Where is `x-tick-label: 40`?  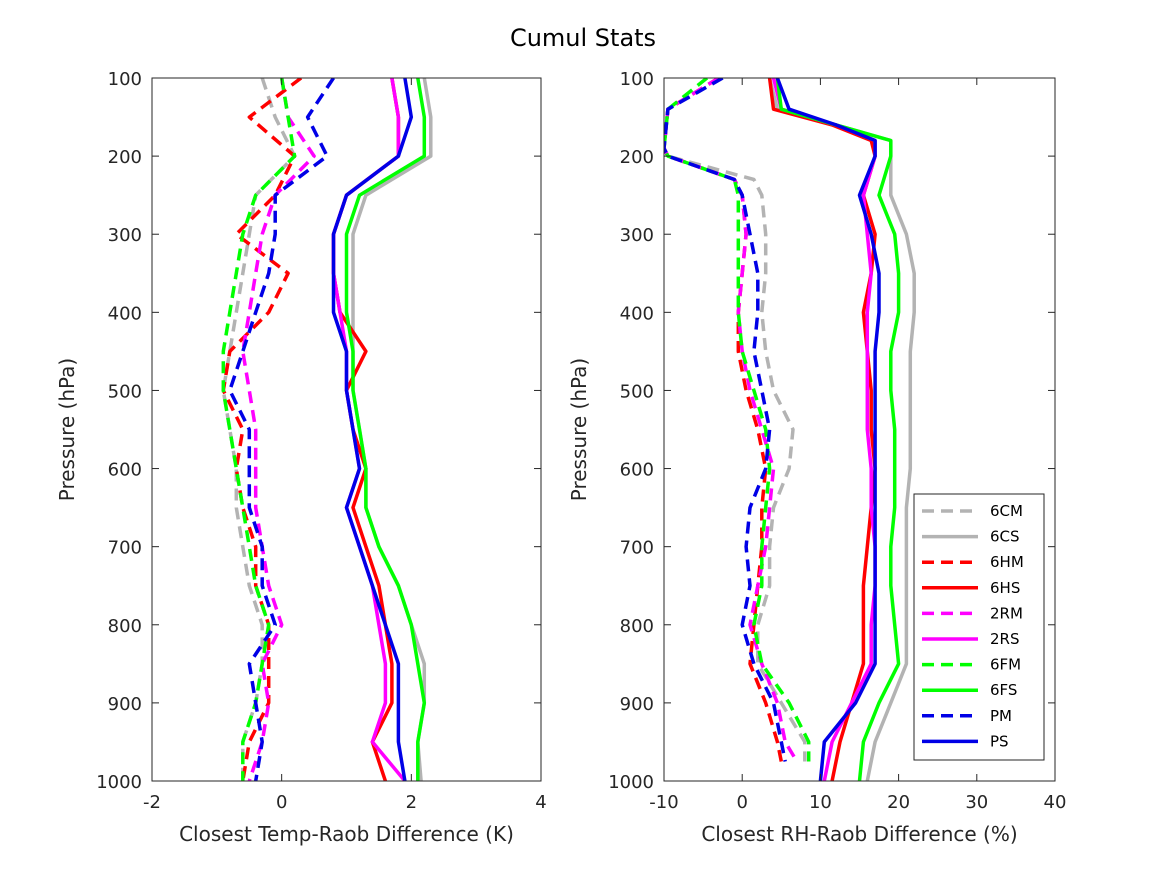
x-tick-label: 40 is located at coordinates (1055, 802).